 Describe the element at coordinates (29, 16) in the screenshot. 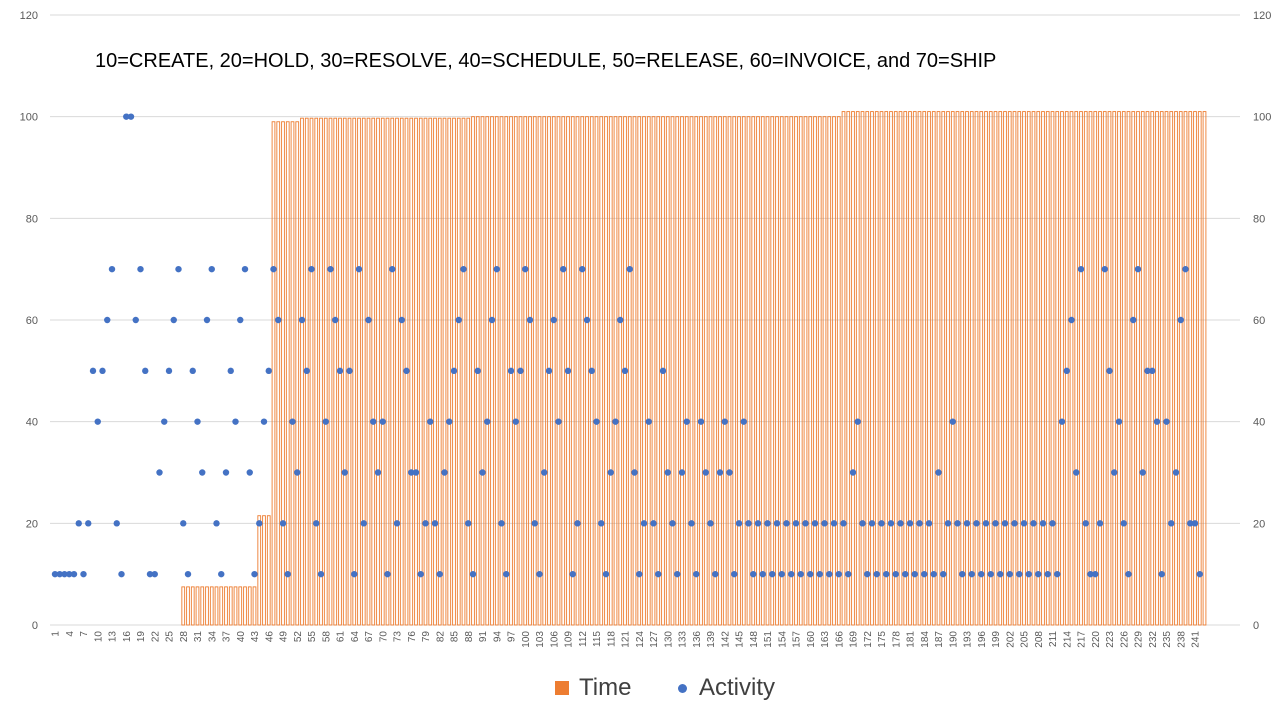

I see `y-left-tick-label: 120` at that location.